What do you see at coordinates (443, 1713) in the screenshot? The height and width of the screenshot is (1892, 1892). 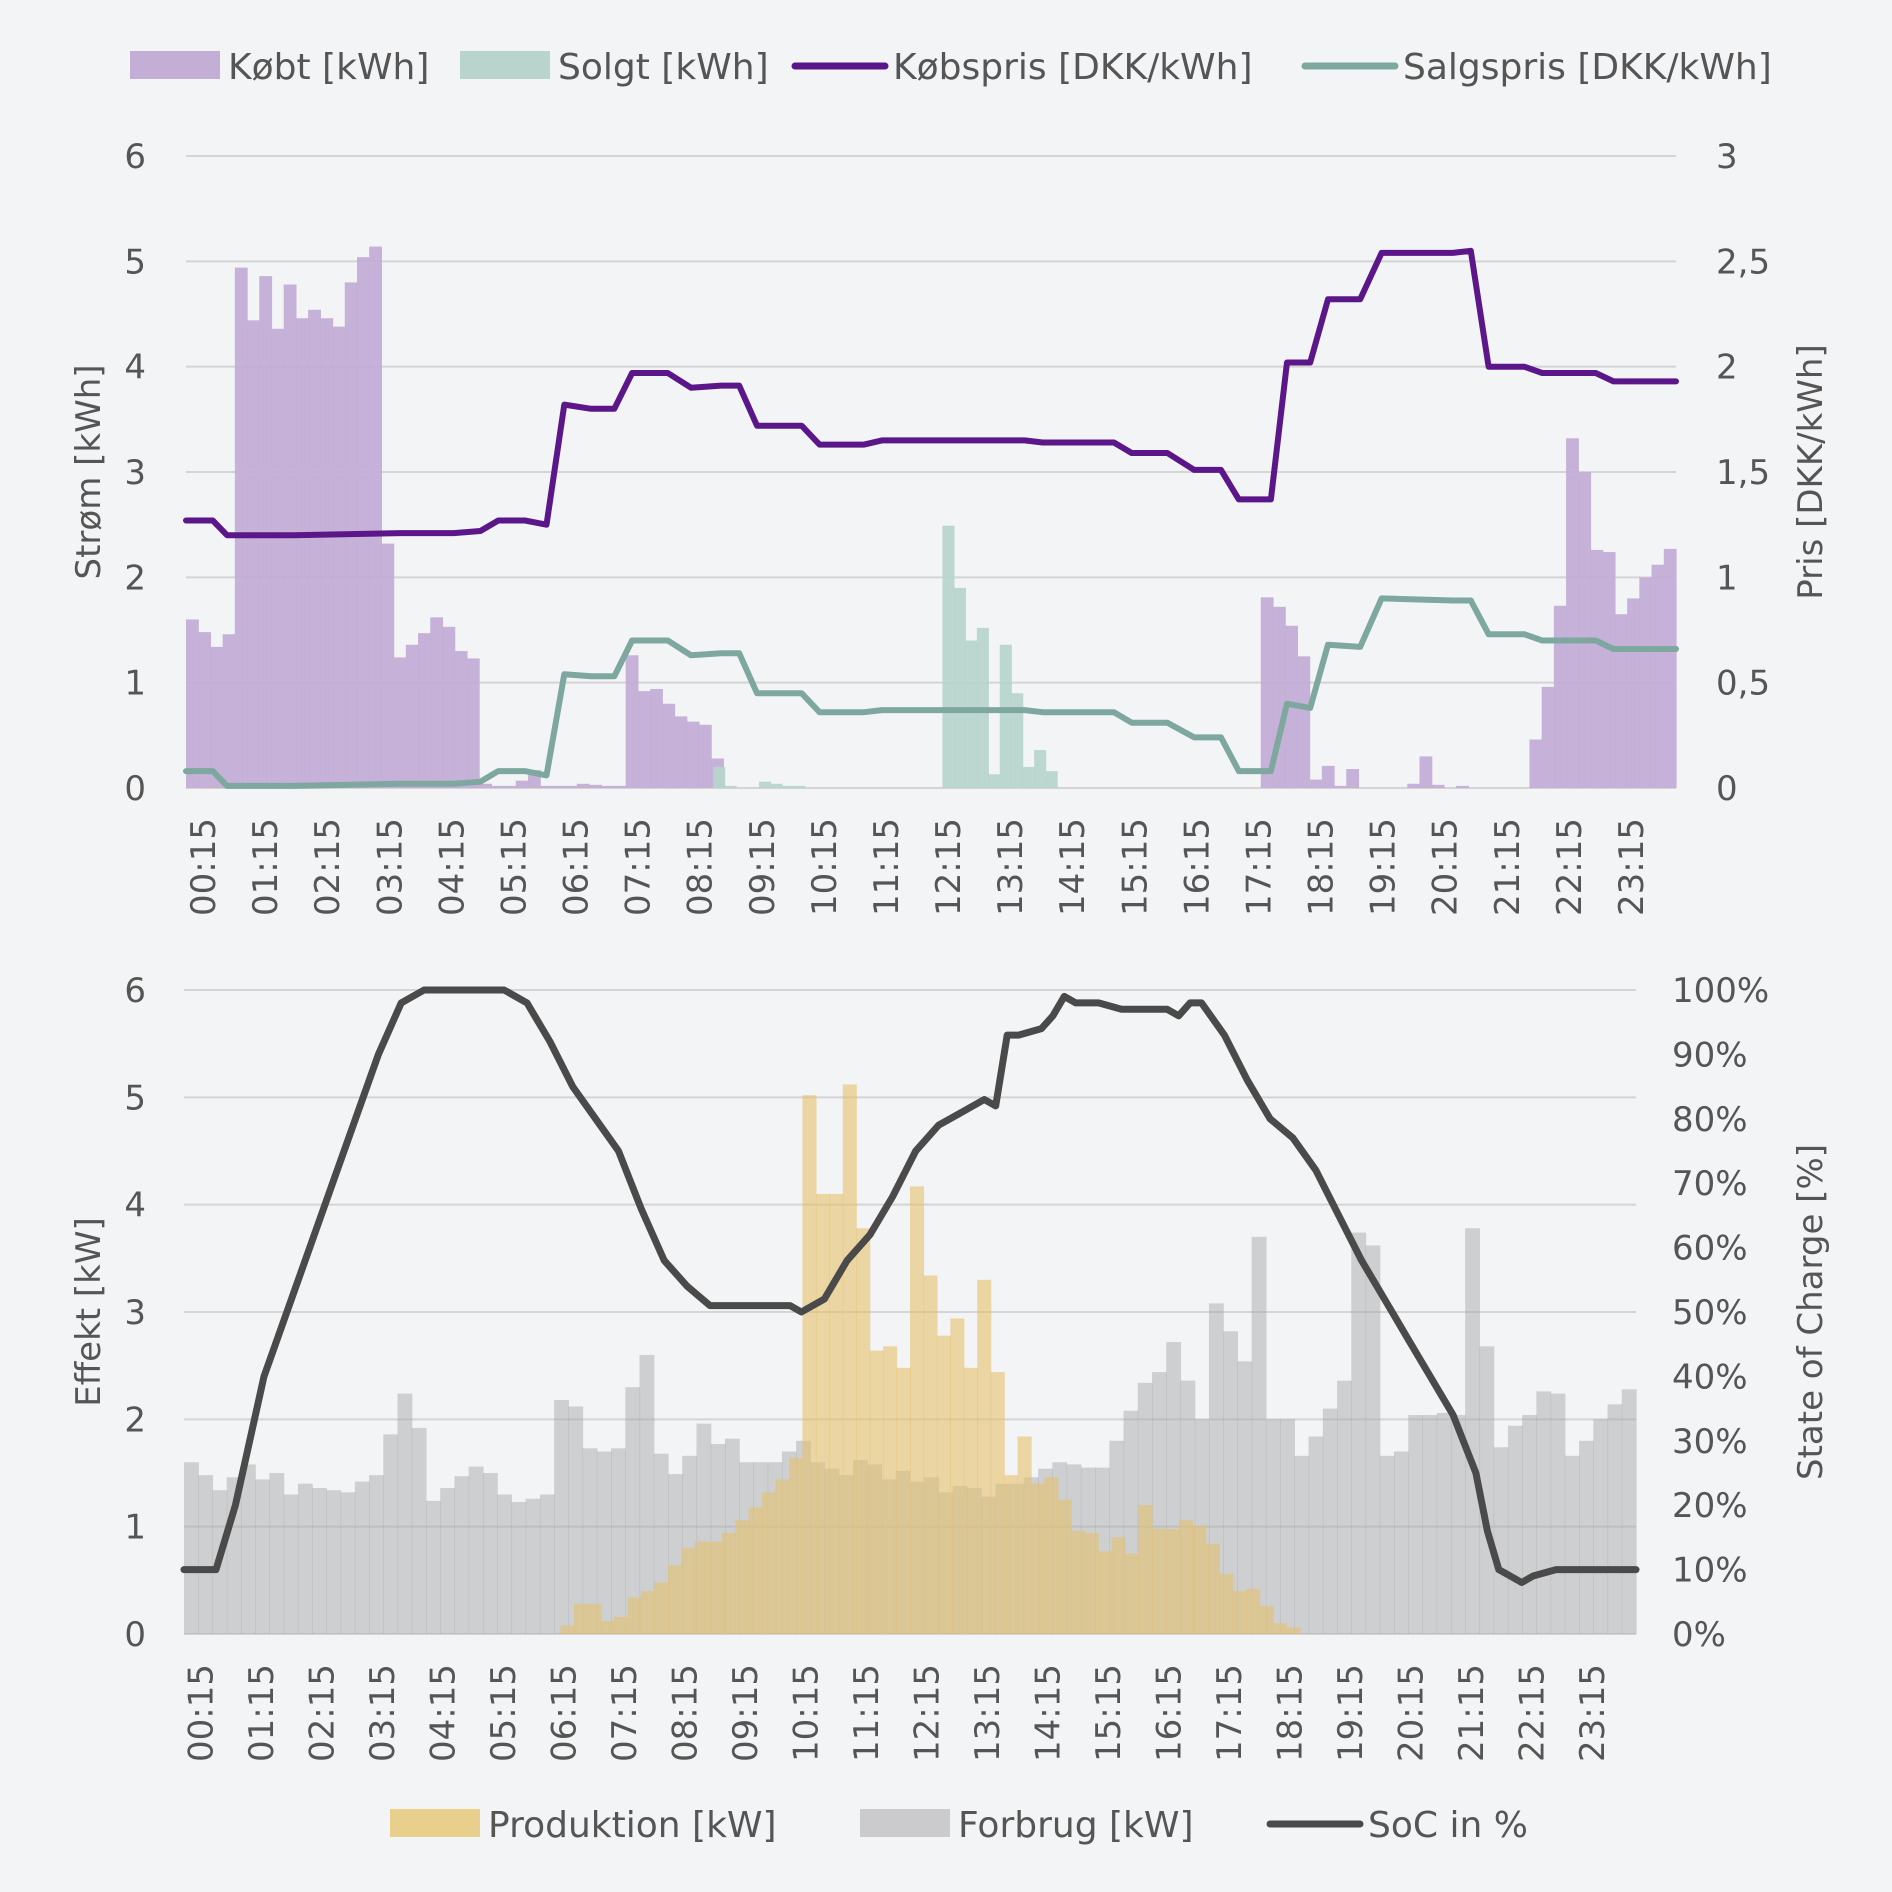 I see `bottom-x-tick: 04:15` at bounding box center [443, 1713].